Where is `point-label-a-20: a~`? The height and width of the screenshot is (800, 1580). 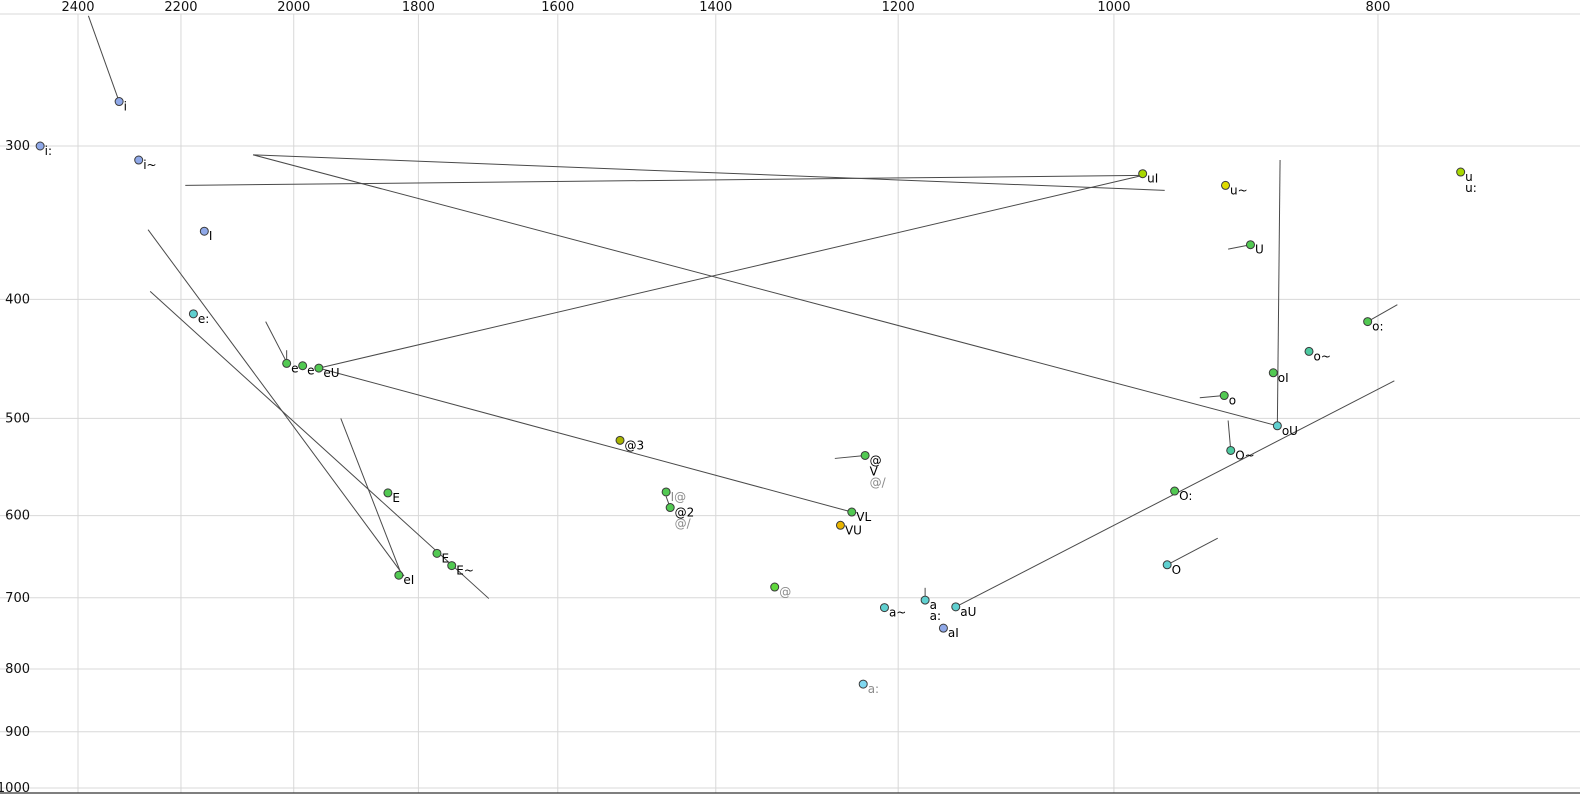 point-label-a-20: a~ is located at coordinates (897, 613).